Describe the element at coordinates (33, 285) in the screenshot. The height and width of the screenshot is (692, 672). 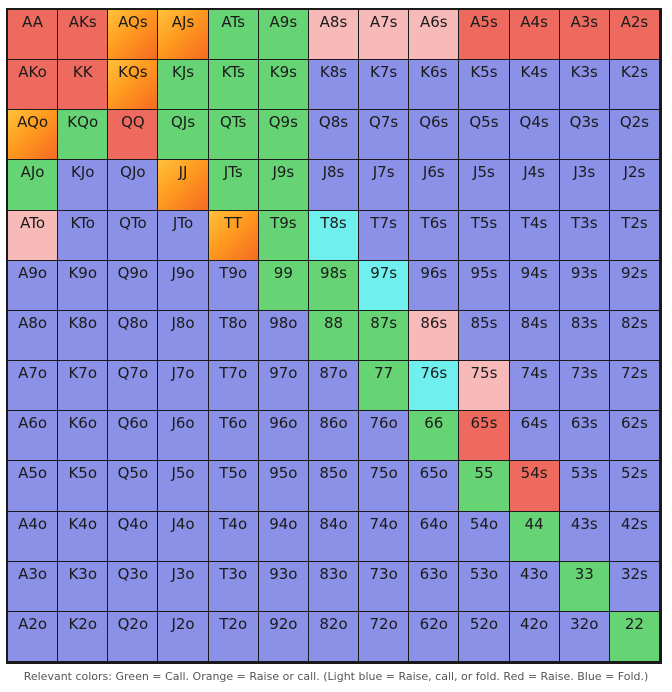
I see `hand-cell: A9o` at that location.